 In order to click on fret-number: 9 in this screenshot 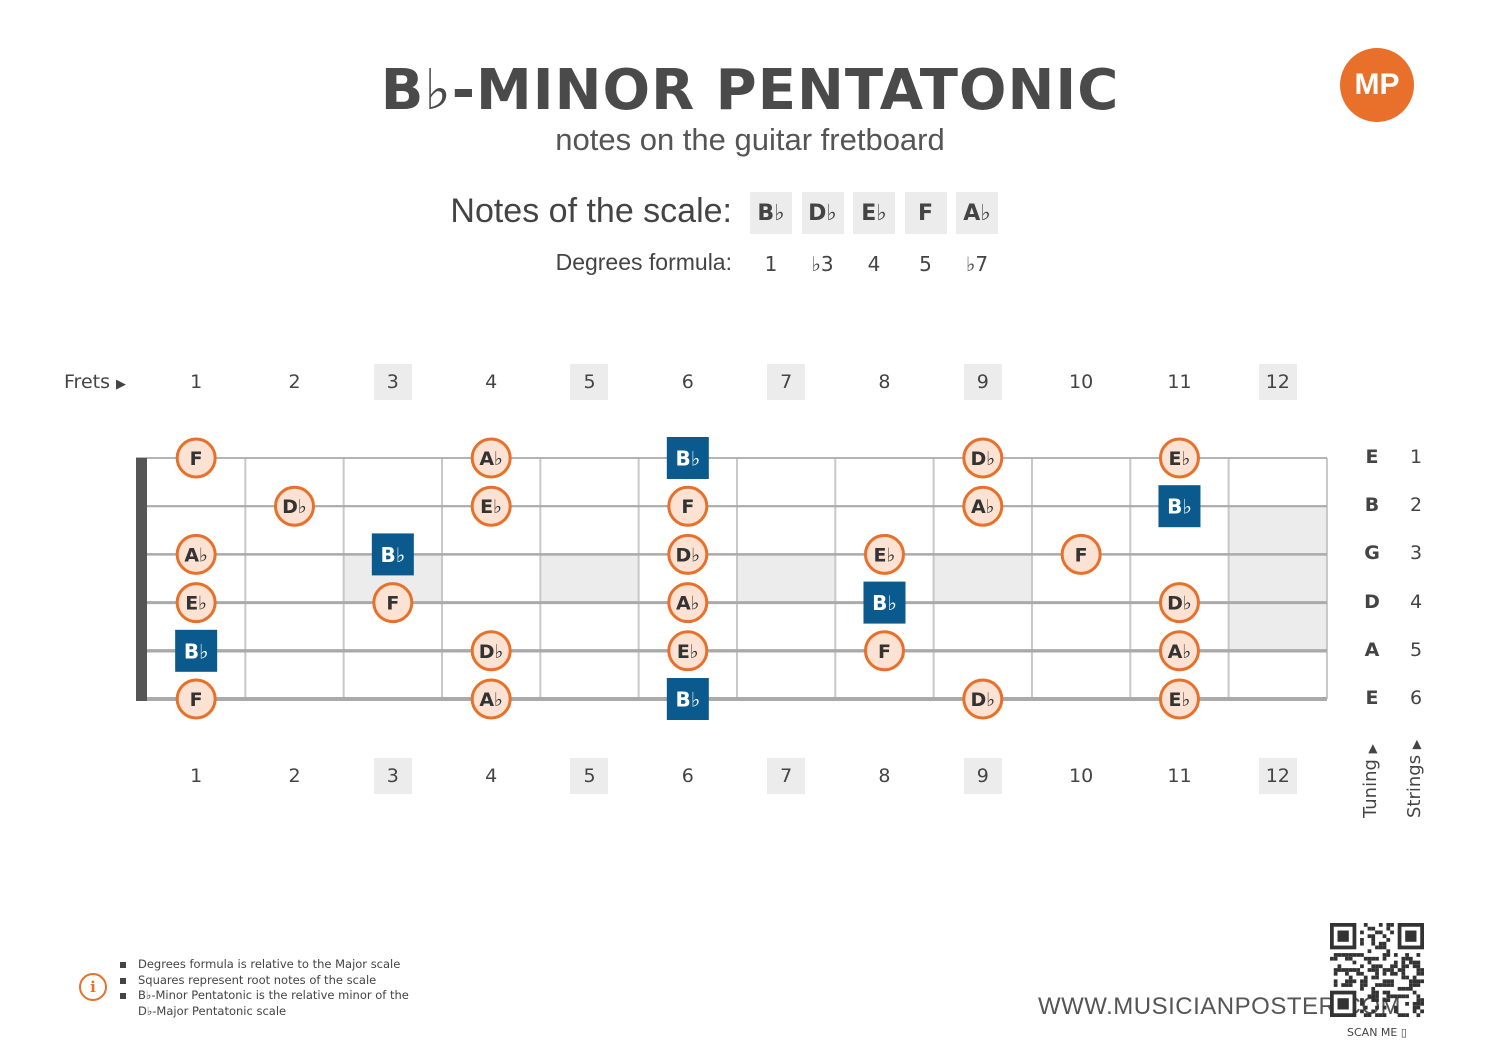, I will do `click(982, 776)`.